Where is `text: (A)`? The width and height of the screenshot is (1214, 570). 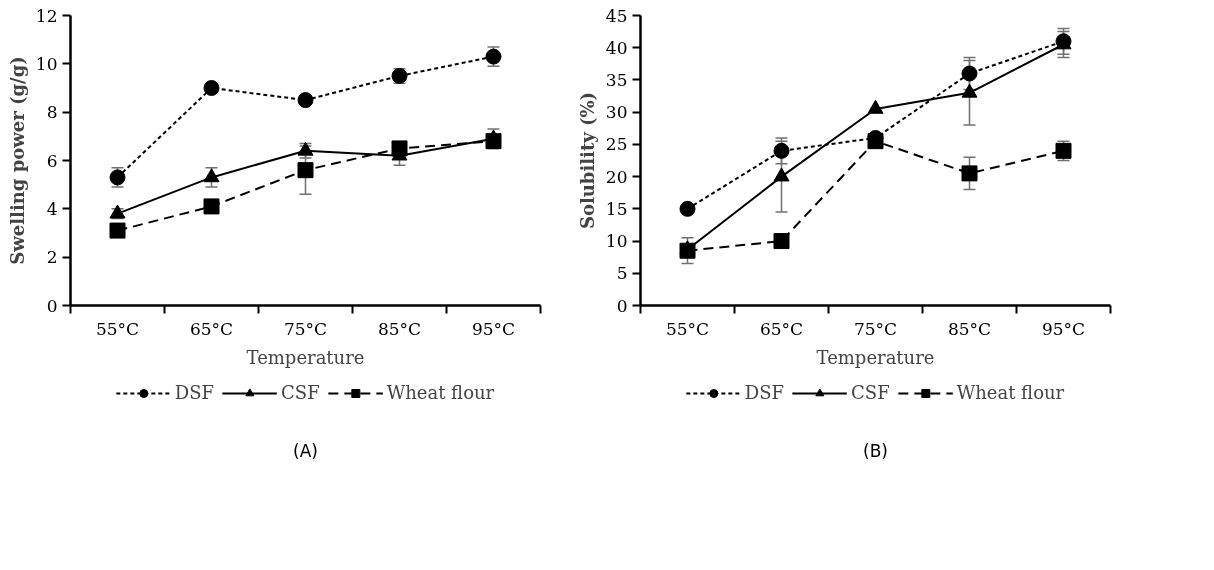 text: (A) is located at coordinates (305, 450).